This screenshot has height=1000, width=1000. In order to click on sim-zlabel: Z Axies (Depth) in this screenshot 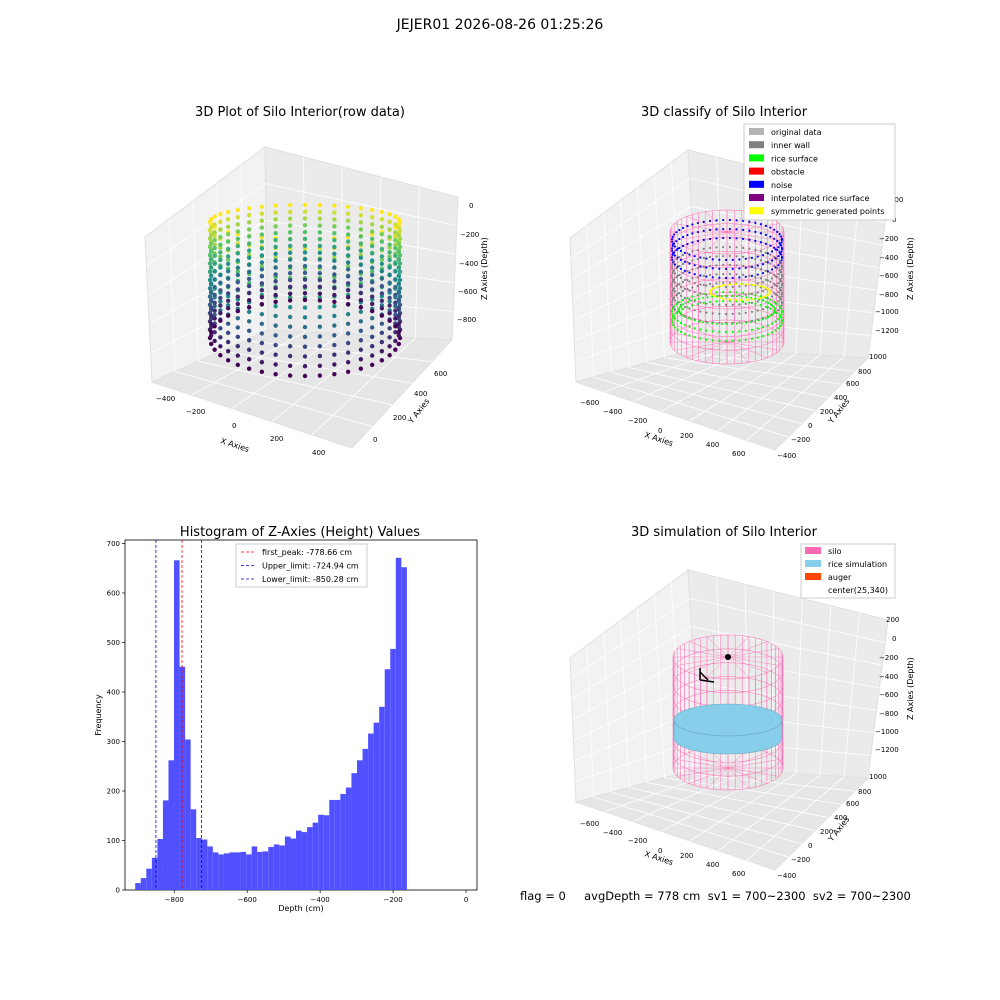, I will do `click(910, 688)`.